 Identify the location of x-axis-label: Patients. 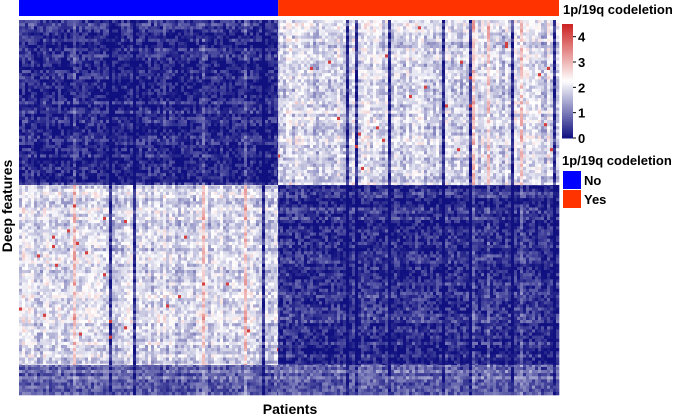
(290, 408).